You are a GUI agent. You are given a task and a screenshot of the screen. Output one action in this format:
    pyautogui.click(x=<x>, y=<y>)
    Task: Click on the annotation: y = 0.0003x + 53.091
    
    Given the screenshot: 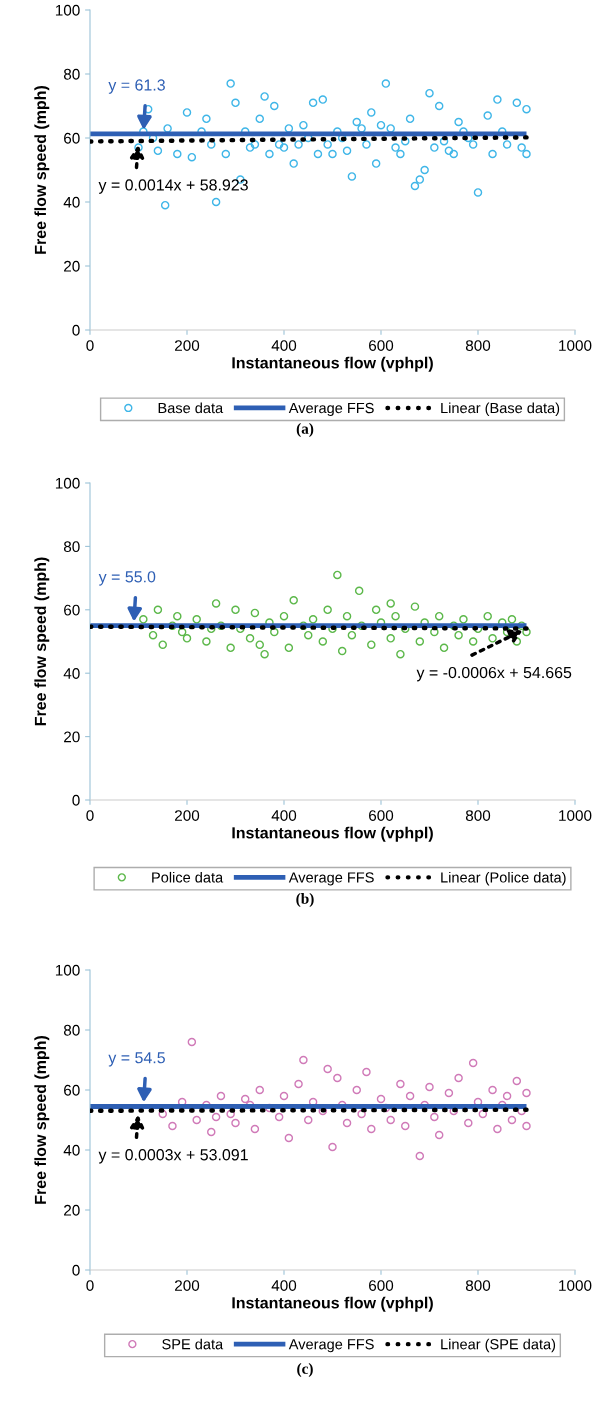 What is the action you would take?
    pyautogui.click(x=173, y=1156)
    